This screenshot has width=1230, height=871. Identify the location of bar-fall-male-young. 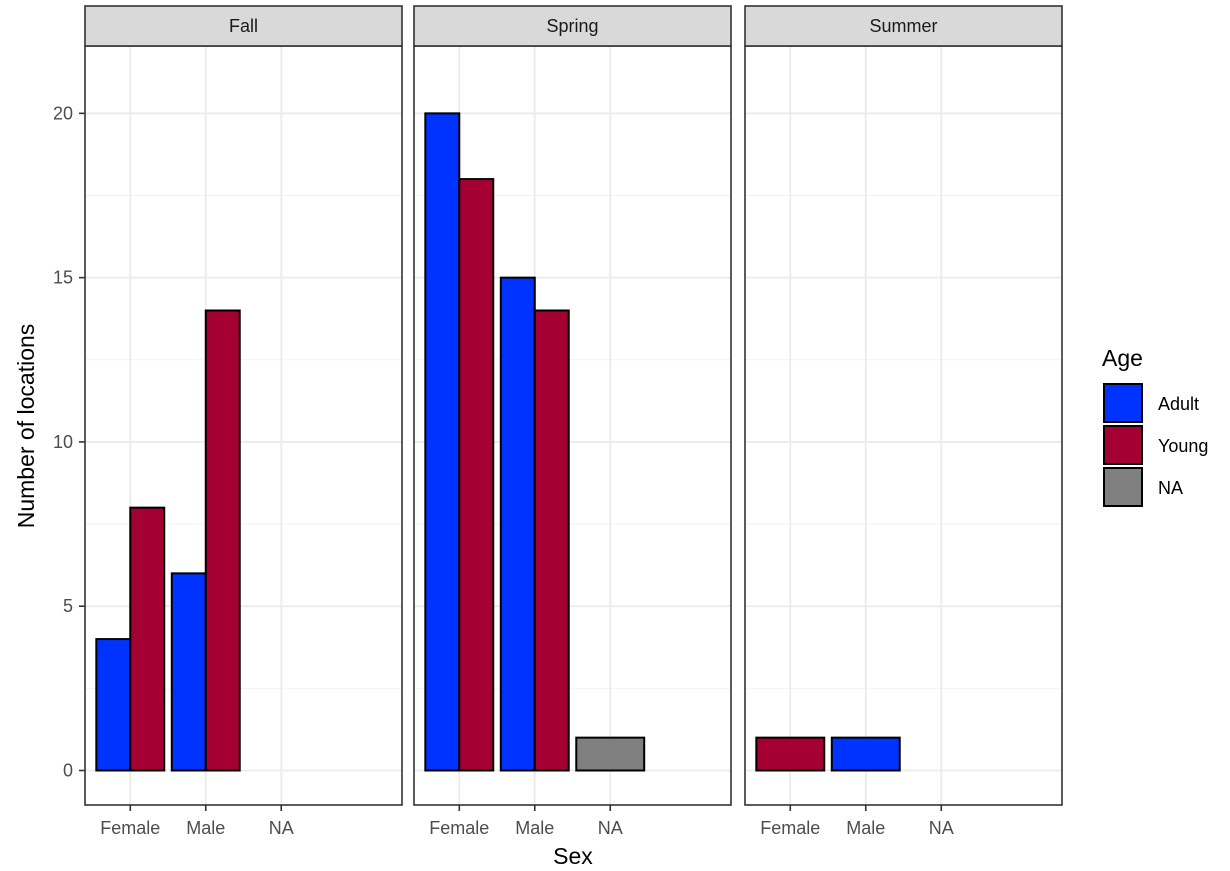
(222, 540).